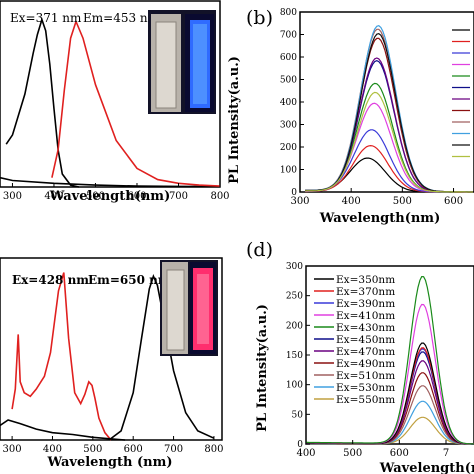 This screenshot has height=474, width=474. Describe the element at coordinates (121, 18) in the screenshot. I see `panel-a-annotation-em: Em=453 nm` at that location.